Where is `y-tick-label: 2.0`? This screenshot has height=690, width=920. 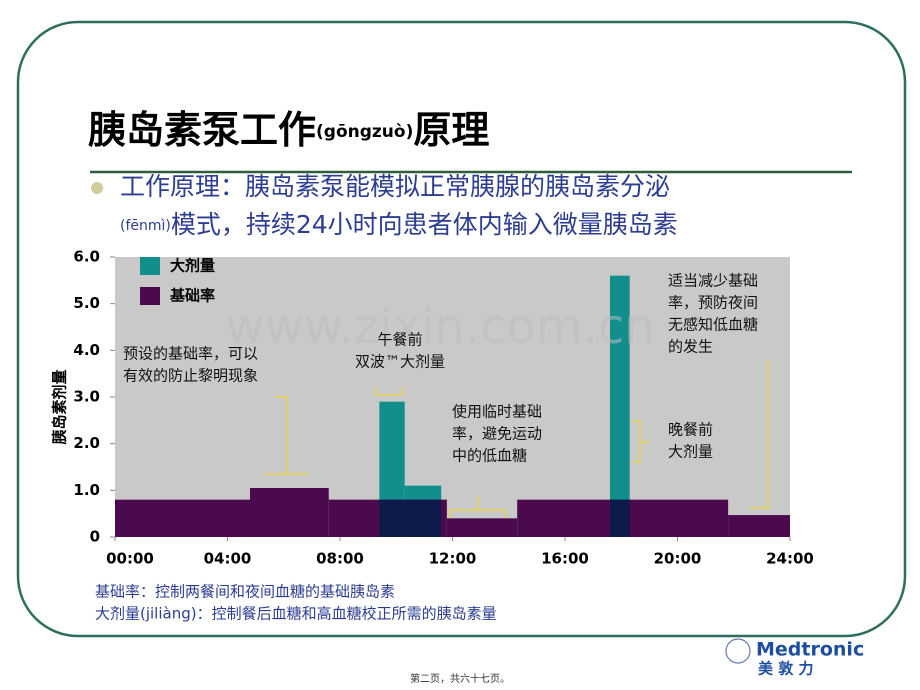 y-tick-label: 2.0 is located at coordinates (86, 443).